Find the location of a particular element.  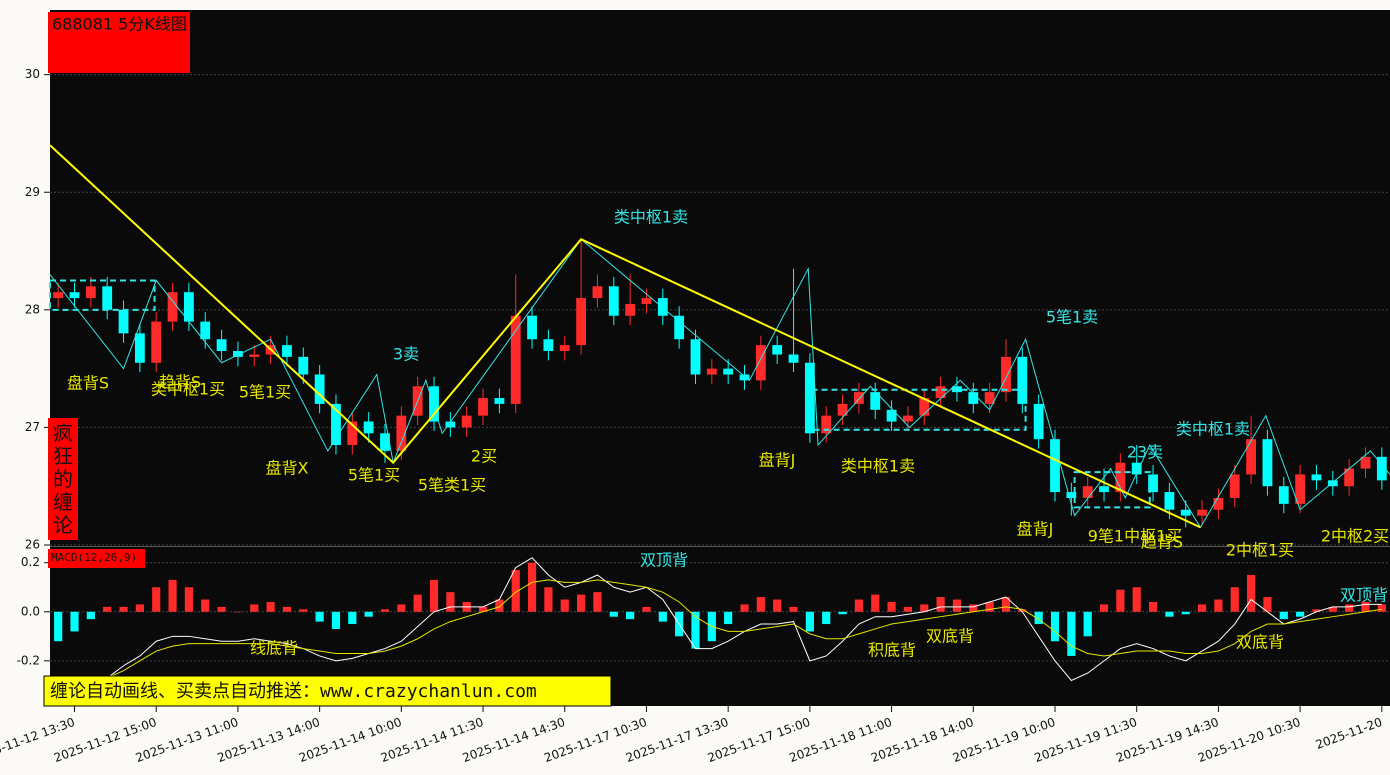

annotation: 5笔1卖 is located at coordinates (1072, 317).